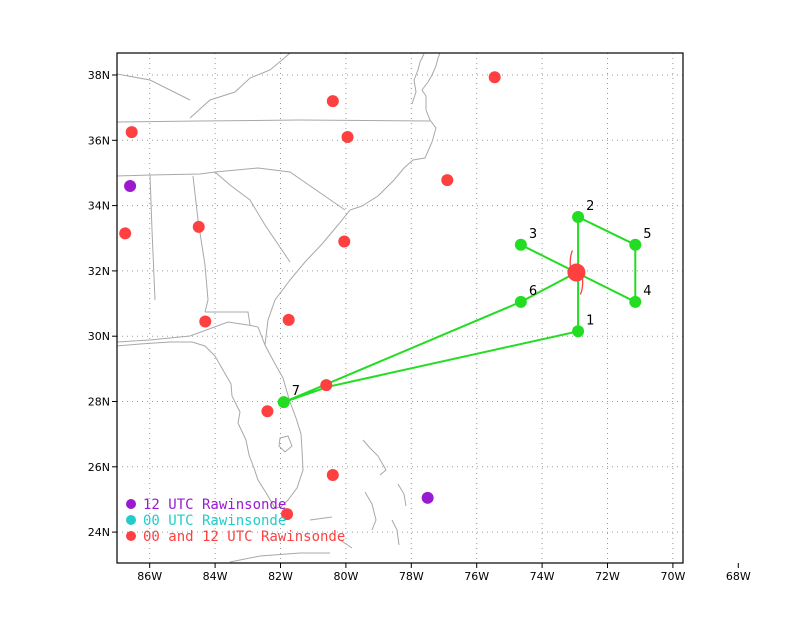 The width and height of the screenshot is (800, 618). I want to click on waypoint-label: 3, so click(533, 234).